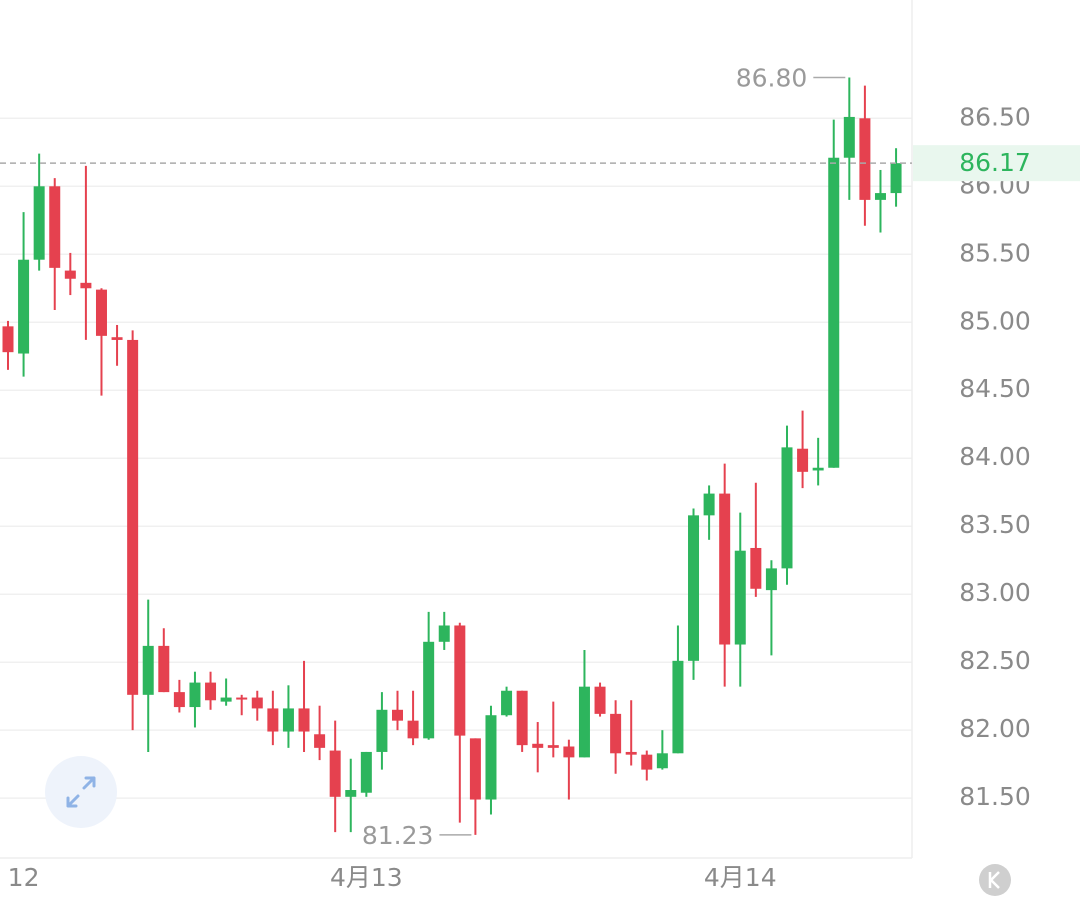 This screenshot has height=902, width=1080. What do you see at coordinates (995, 388) in the screenshot?
I see `y-tick-label: 84.50` at bounding box center [995, 388].